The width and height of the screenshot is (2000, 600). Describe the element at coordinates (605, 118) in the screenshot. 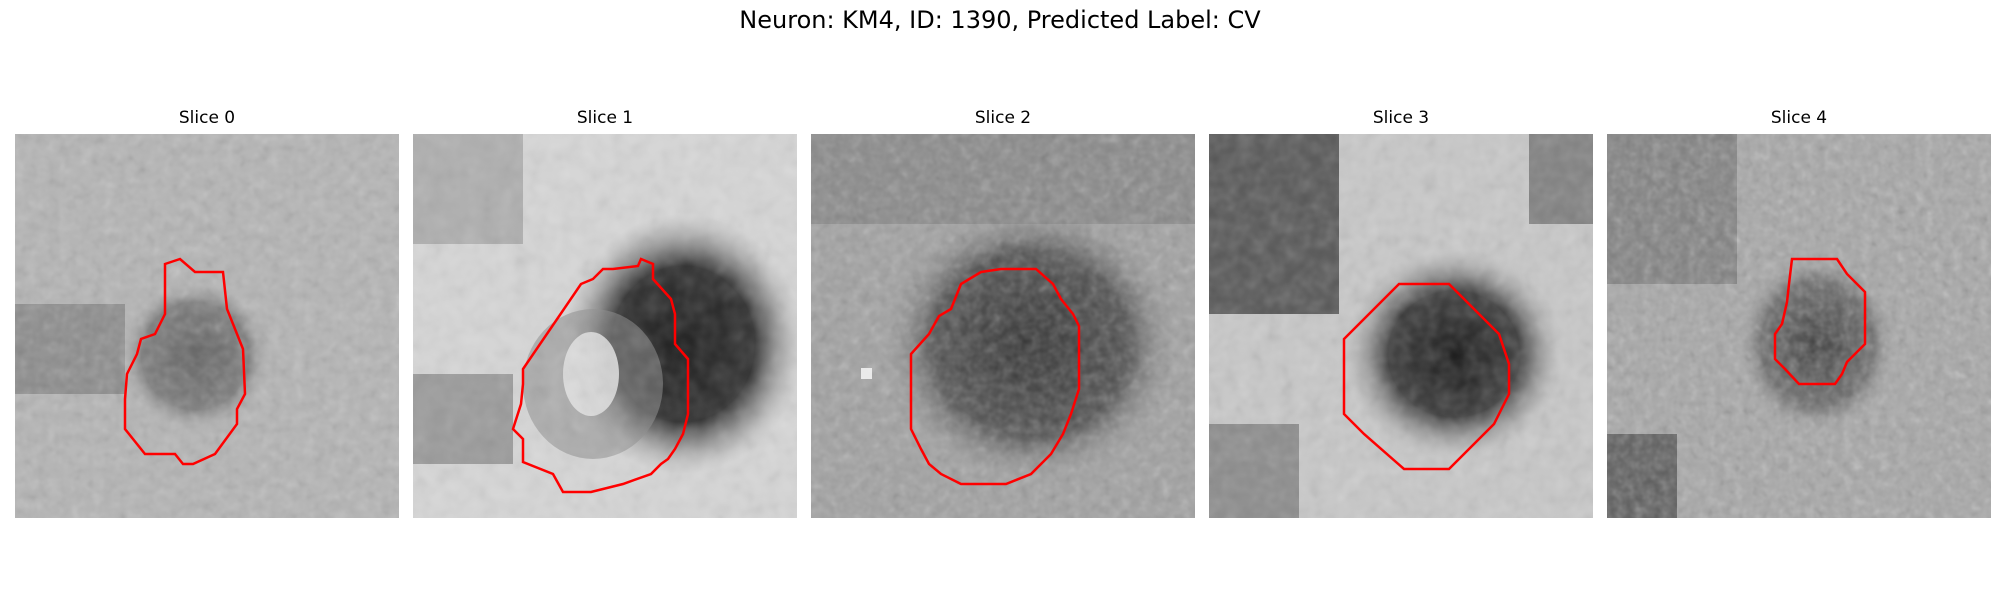

I see `slice-title-1: Slice 1` at that location.